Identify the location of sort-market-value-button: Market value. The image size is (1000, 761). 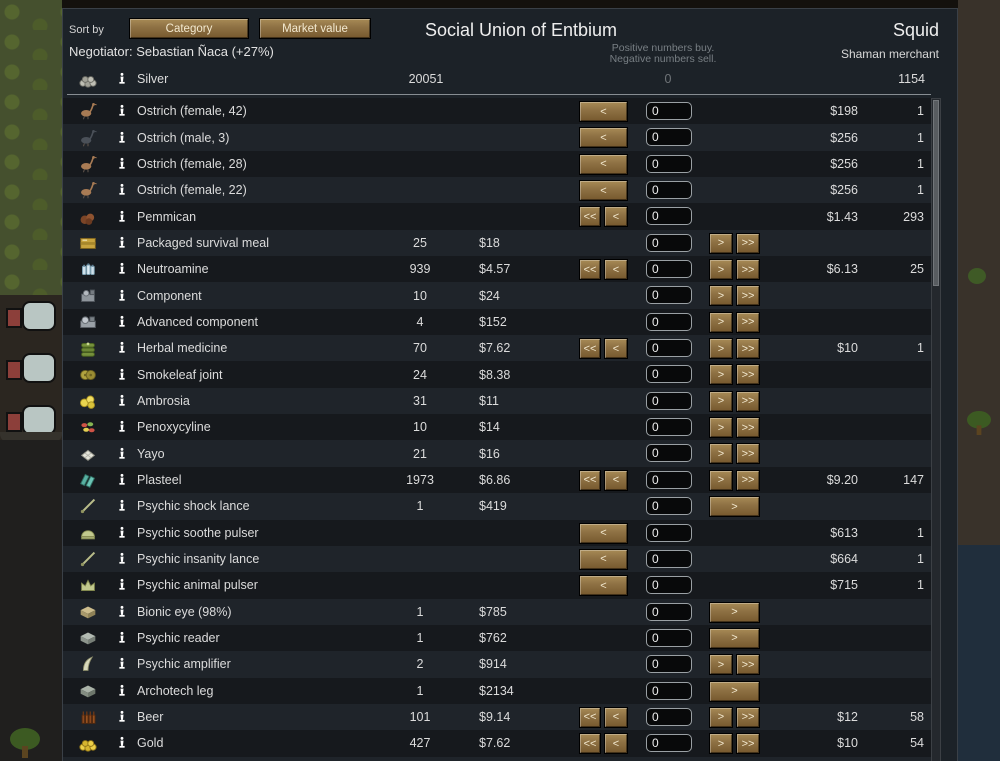
(315, 28).